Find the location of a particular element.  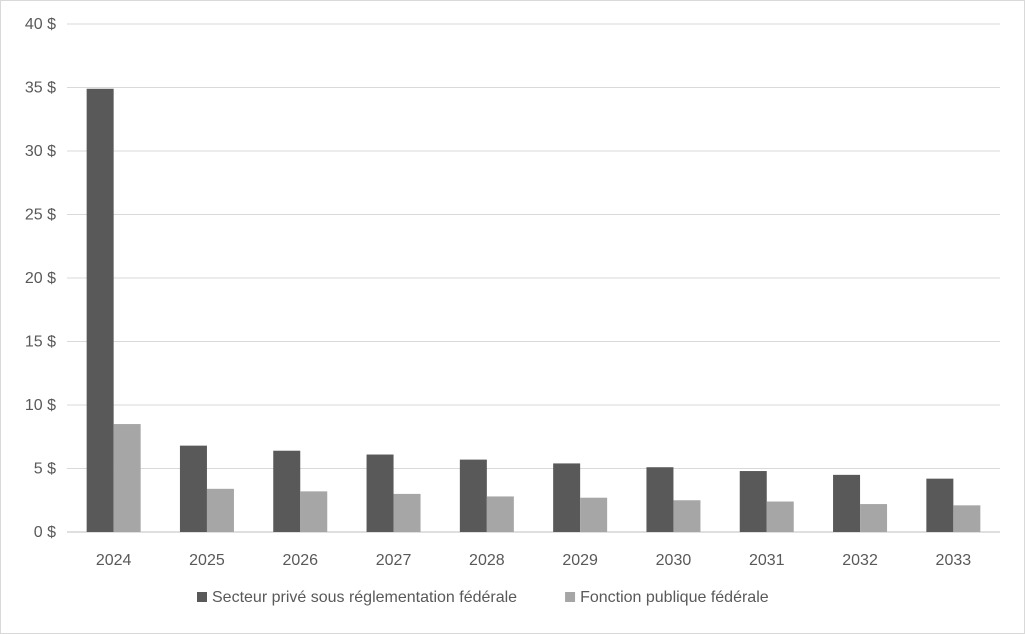

bar-series-2-2028 is located at coordinates (500, 514).